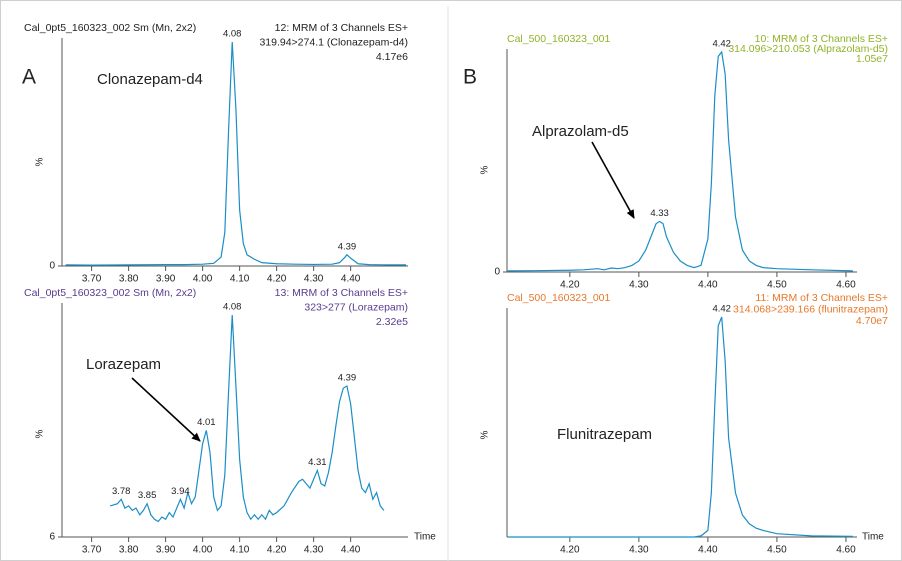  What do you see at coordinates (123, 364) in the screenshot?
I see `annotation: Lorazepam` at bounding box center [123, 364].